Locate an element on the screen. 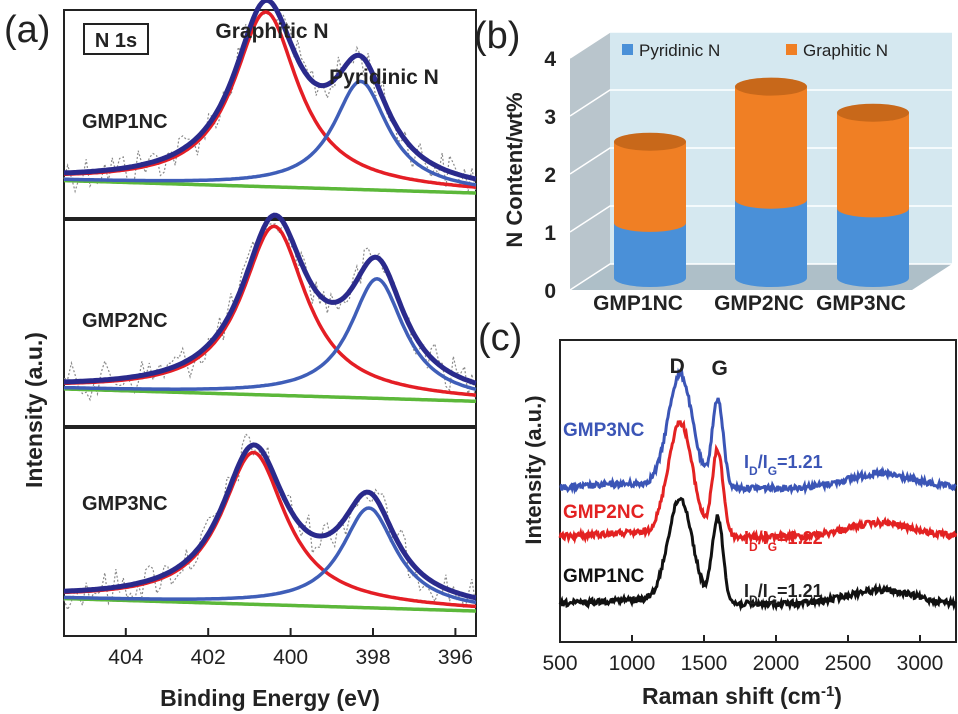  peak-d-label: D is located at coordinates (677, 366).